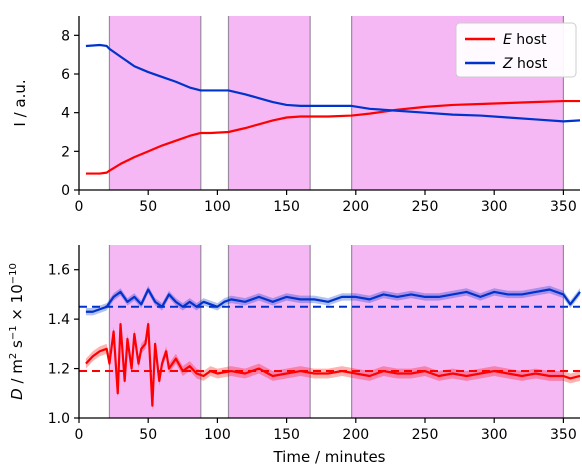 The width and height of the screenshot is (582, 470). Describe the element at coordinates (65, 75) in the screenshot. I see `y-tick-label: 6` at that location.